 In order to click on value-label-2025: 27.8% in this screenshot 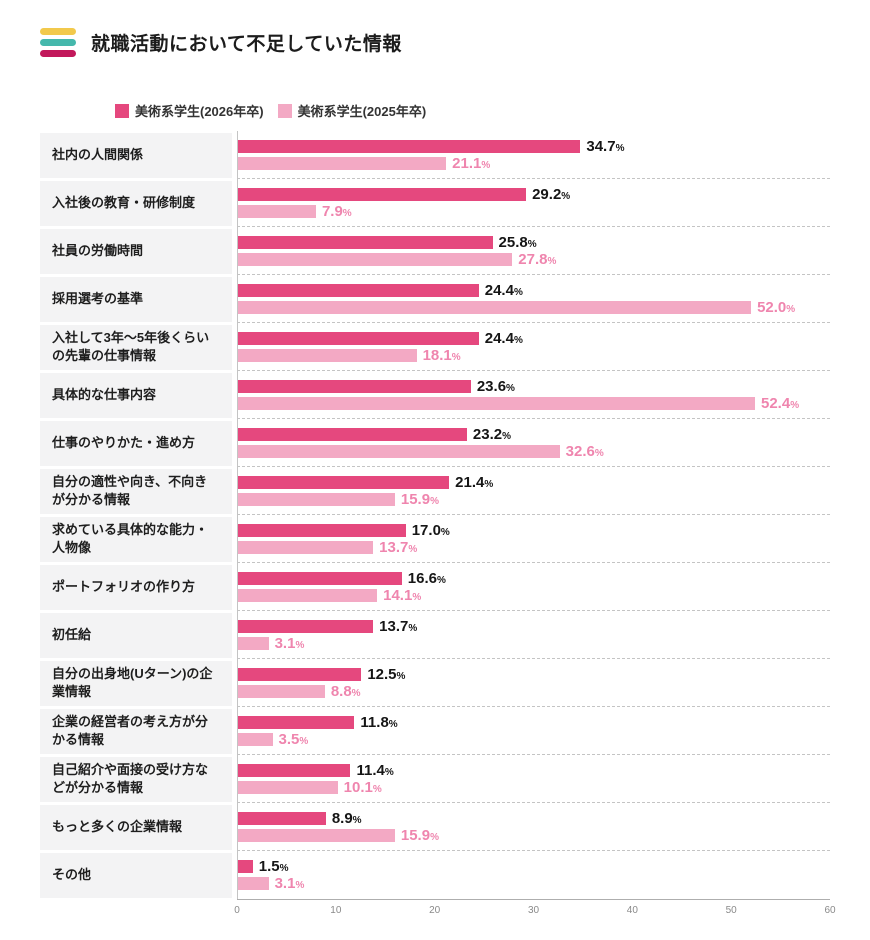, I will do `click(537, 259)`.